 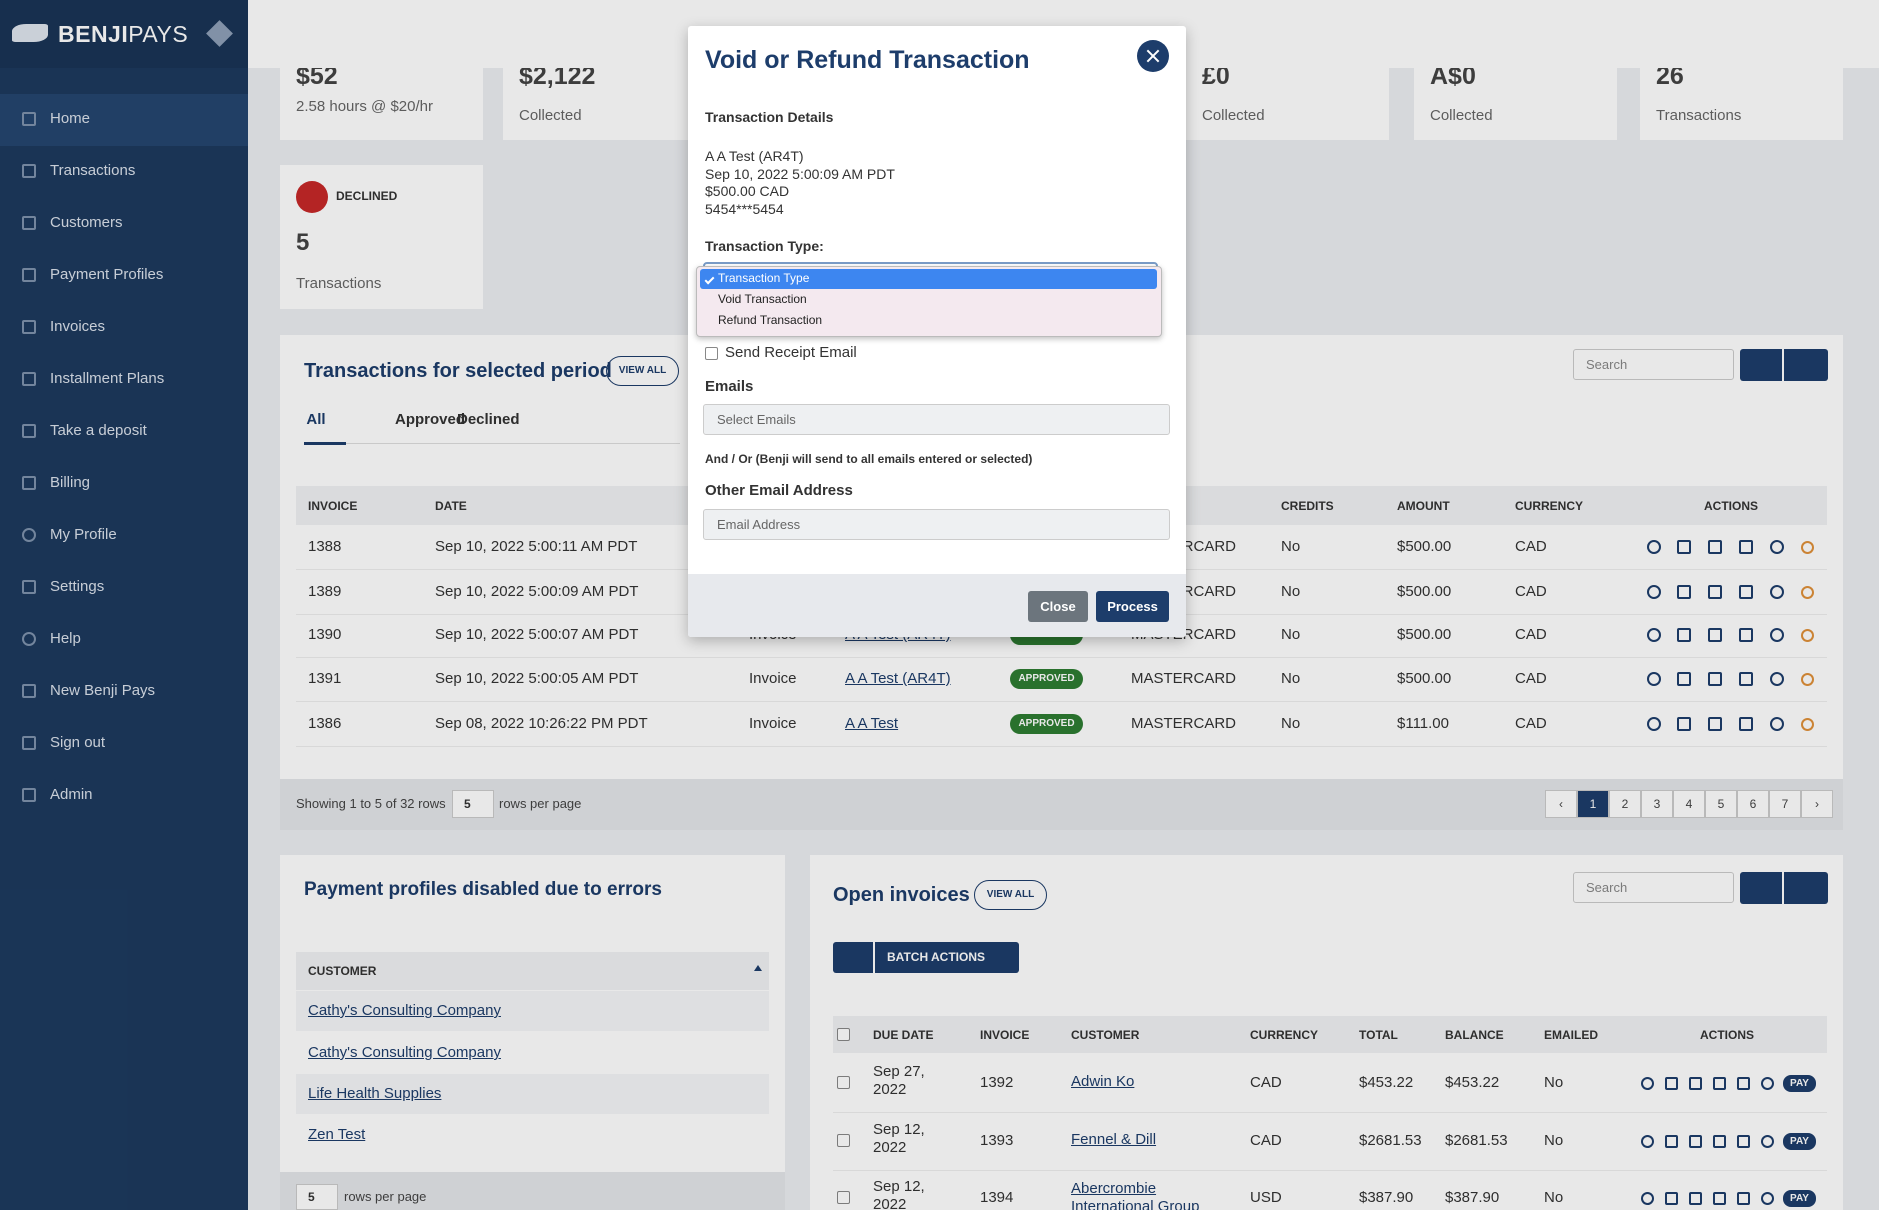 I want to click on page-button: 6, so click(x=1753, y=804).